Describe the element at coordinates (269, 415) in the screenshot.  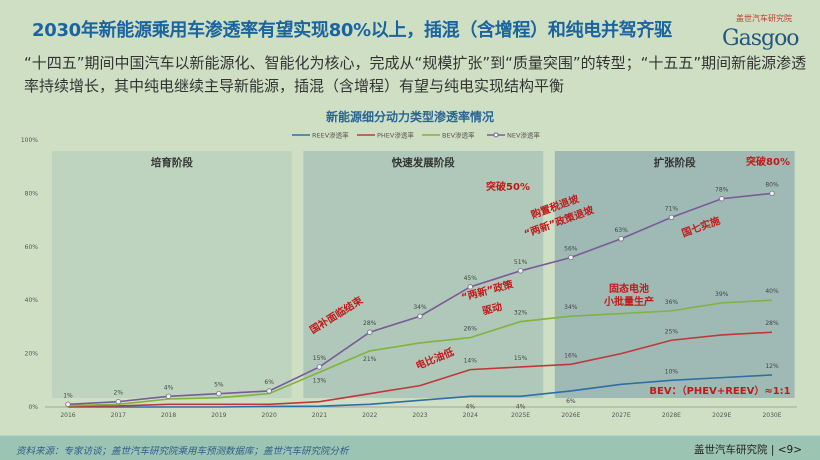
I see `x-tick-label: 2020` at that location.